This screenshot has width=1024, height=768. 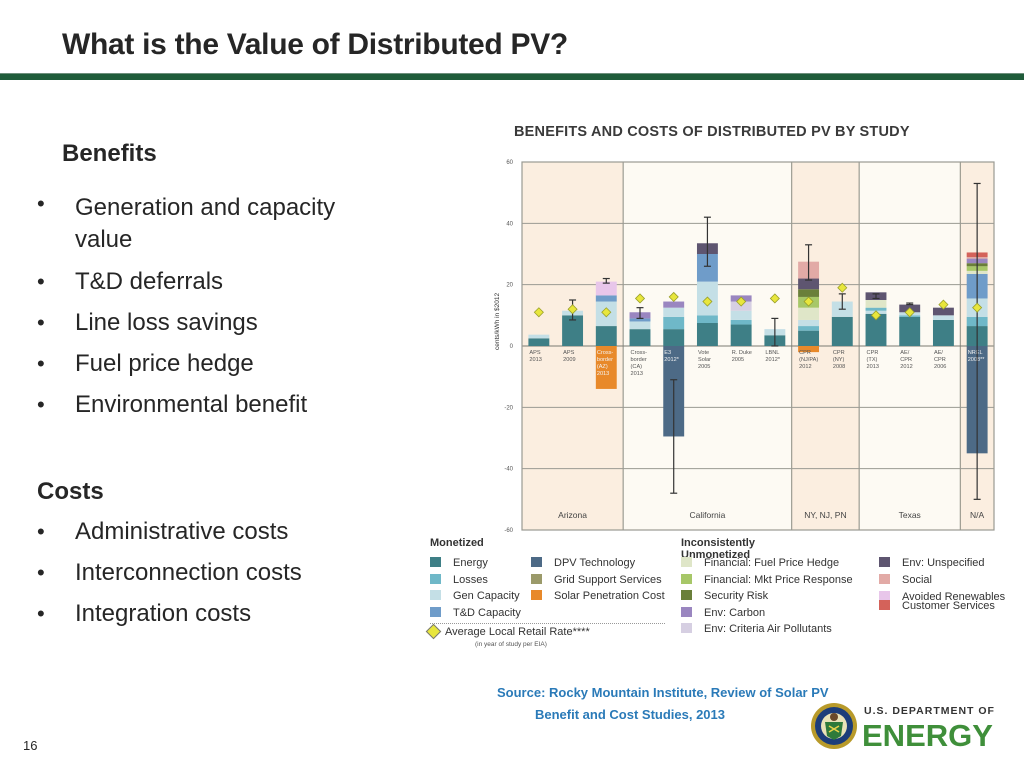 I want to click on bar-segment-env-carbon, so click(x=674, y=304).